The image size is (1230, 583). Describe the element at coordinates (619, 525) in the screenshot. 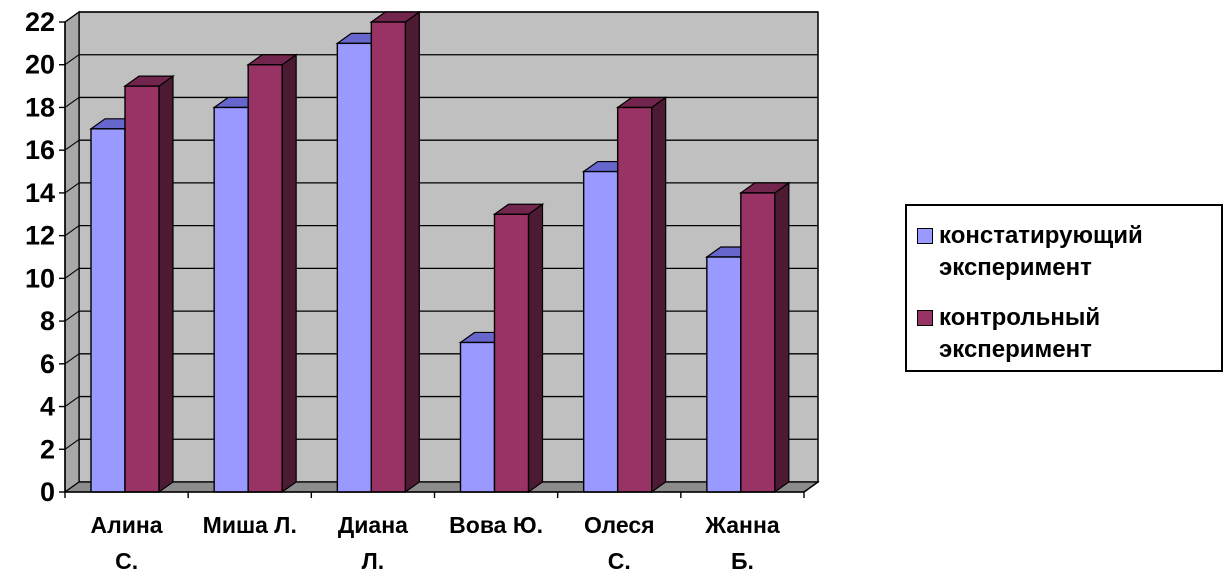

I see `x-category-label: Олеся` at that location.